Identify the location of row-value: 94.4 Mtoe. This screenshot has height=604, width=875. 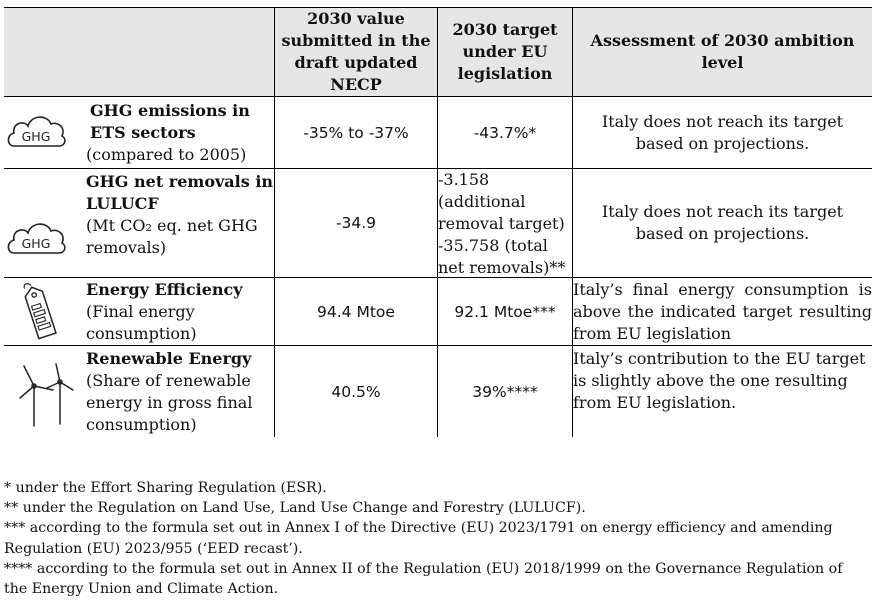
(356, 311).